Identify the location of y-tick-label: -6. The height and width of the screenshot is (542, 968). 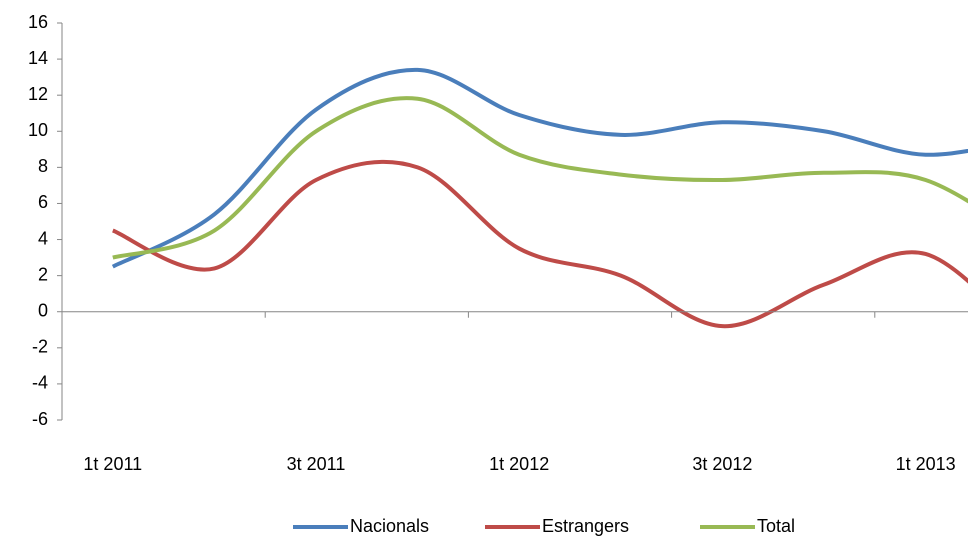
(40, 419).